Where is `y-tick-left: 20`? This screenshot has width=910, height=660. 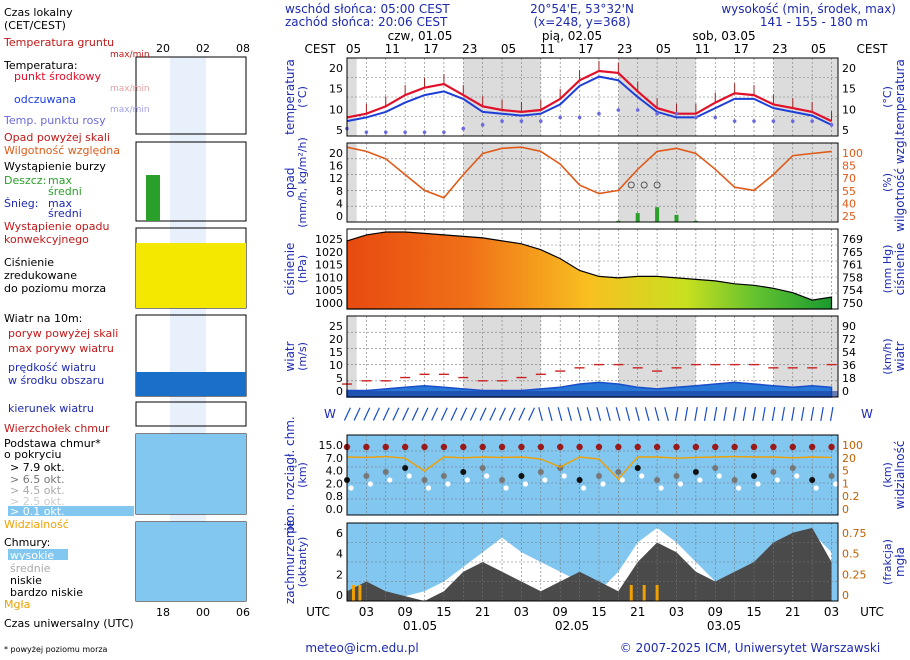
y-tick-left: 20 is located at coordinates (336, 68).